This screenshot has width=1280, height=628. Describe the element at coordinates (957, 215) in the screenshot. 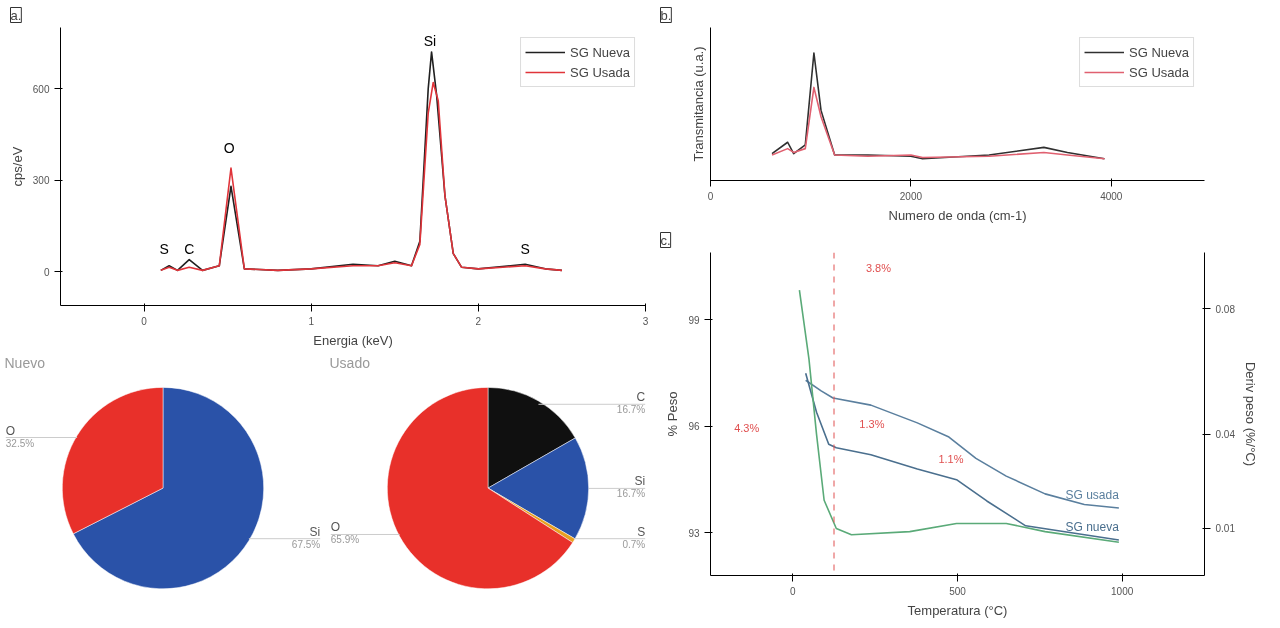

I see `x-axis-title: Numero de onda (cm-1)` at that location.